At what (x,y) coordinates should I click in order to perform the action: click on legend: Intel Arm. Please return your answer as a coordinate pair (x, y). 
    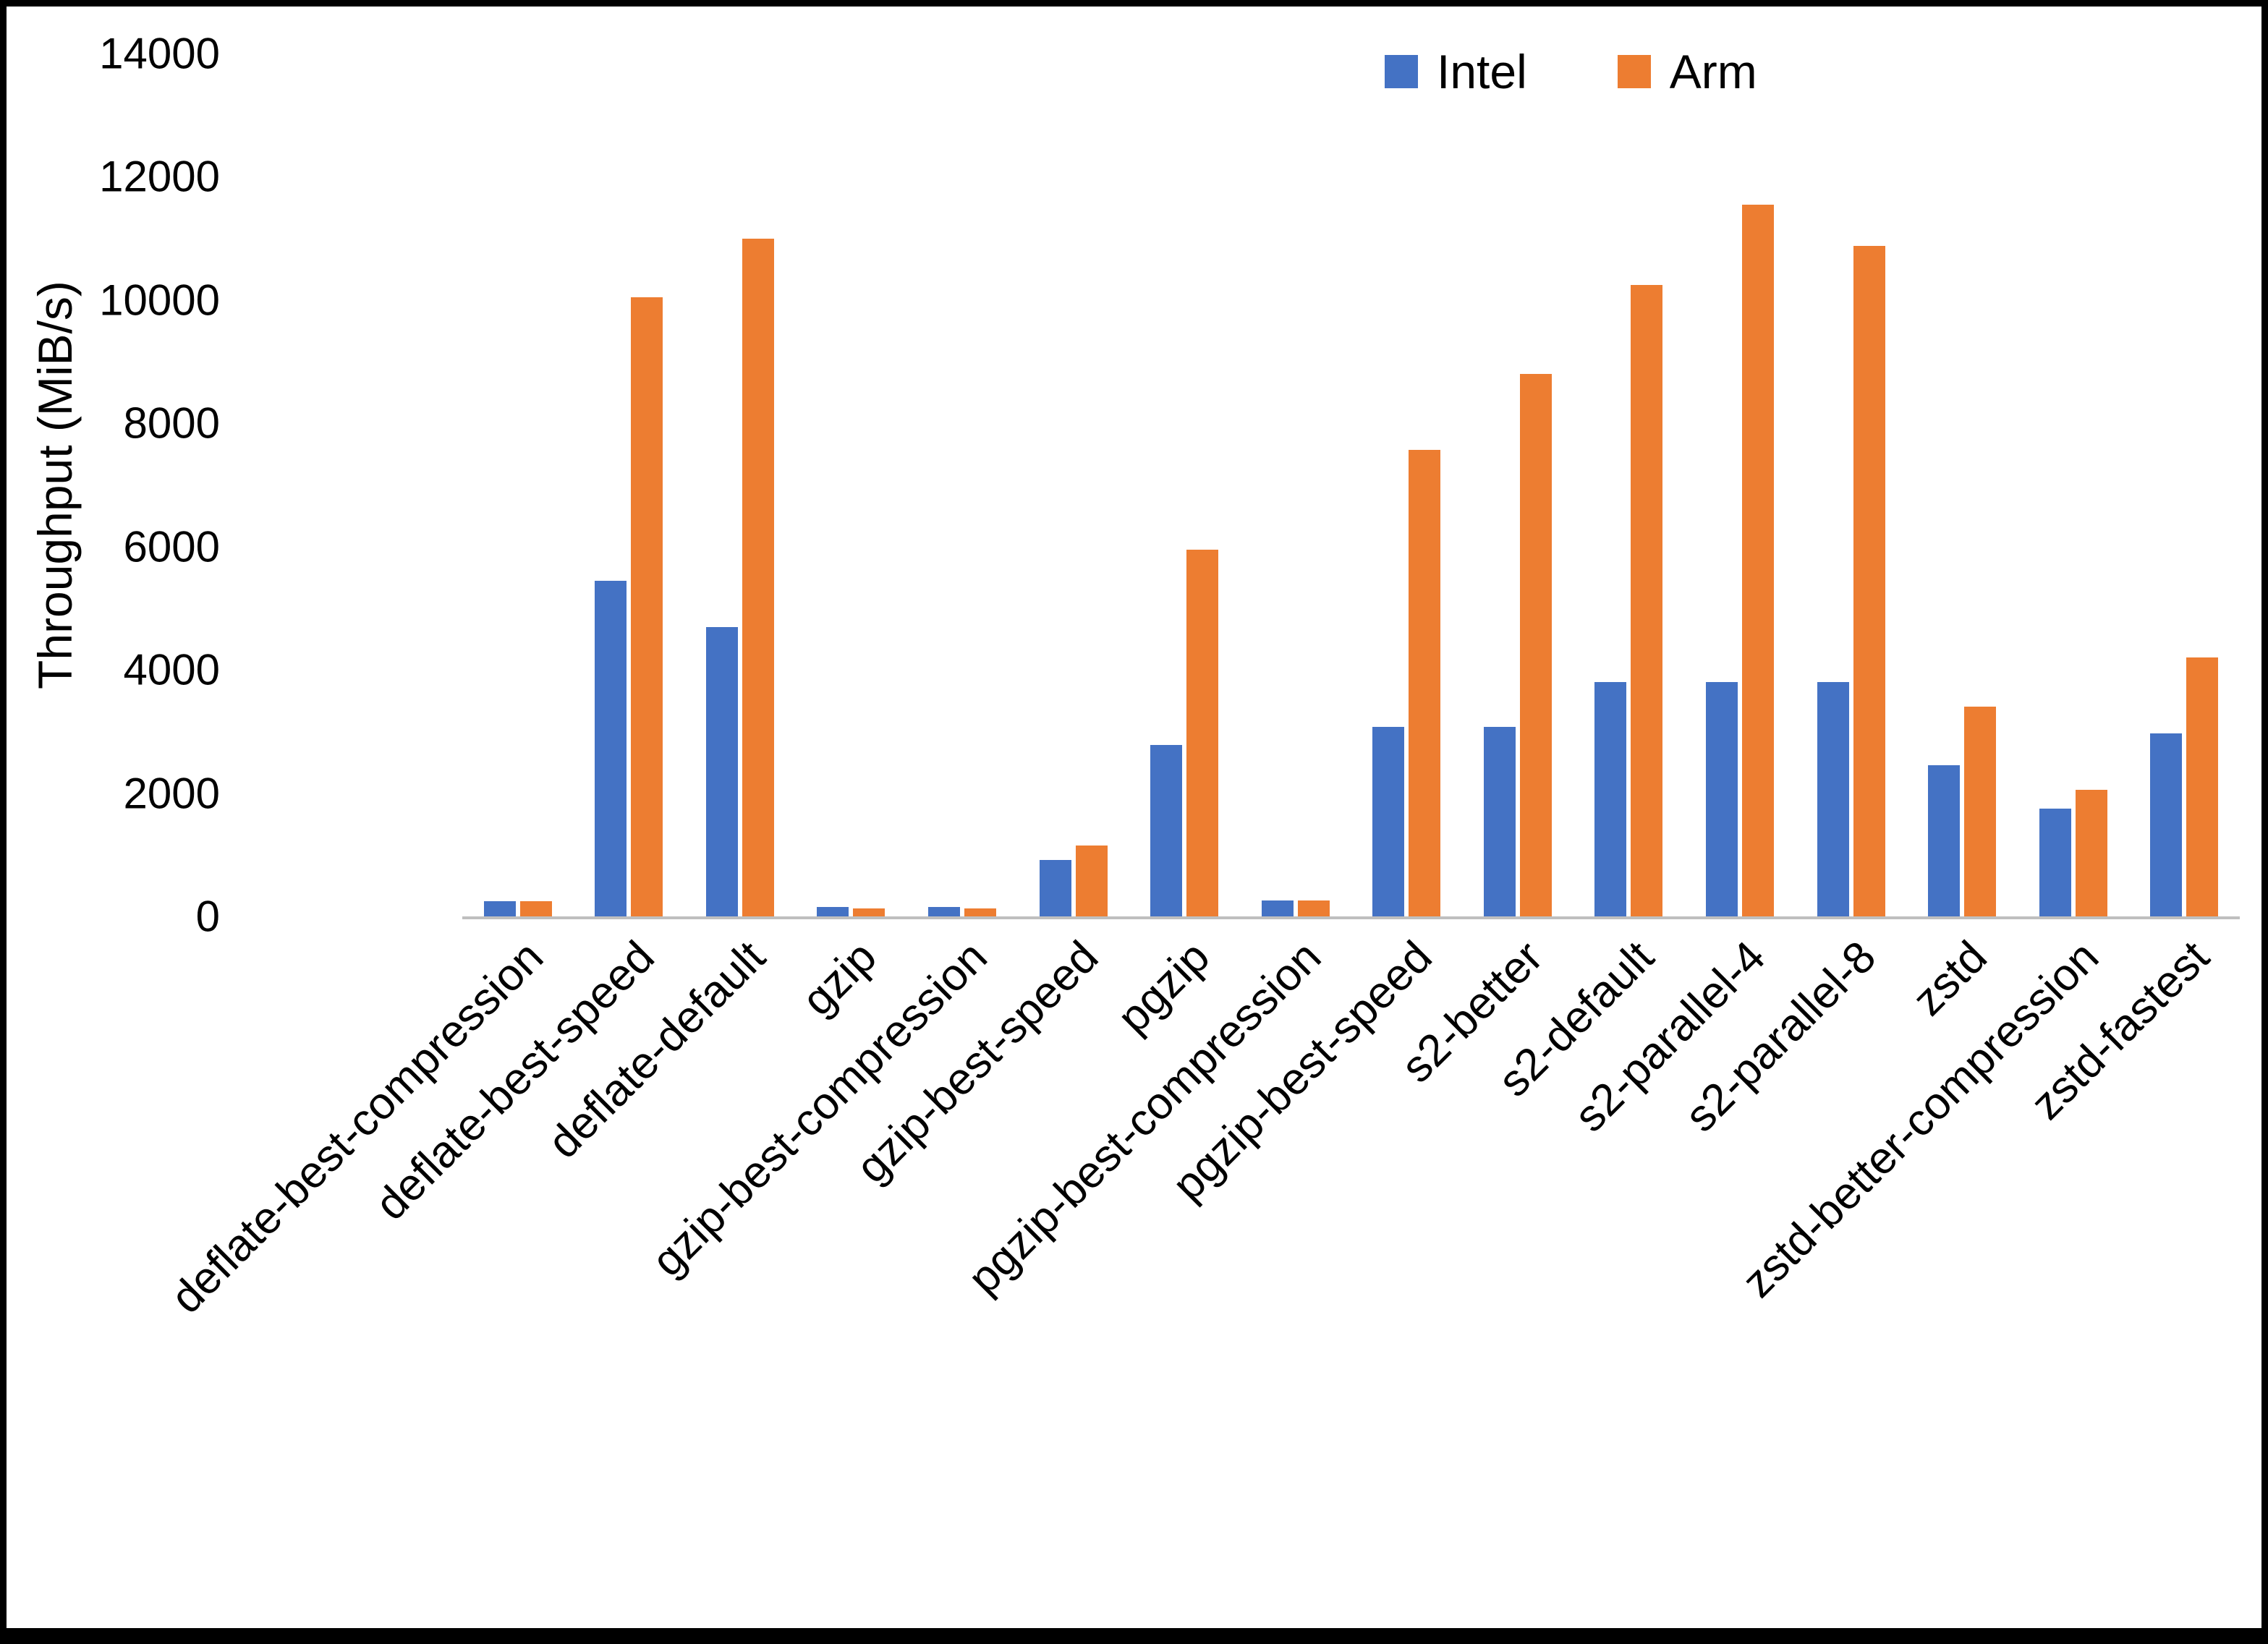
    Looking at the image, I should click on (1571, 71).